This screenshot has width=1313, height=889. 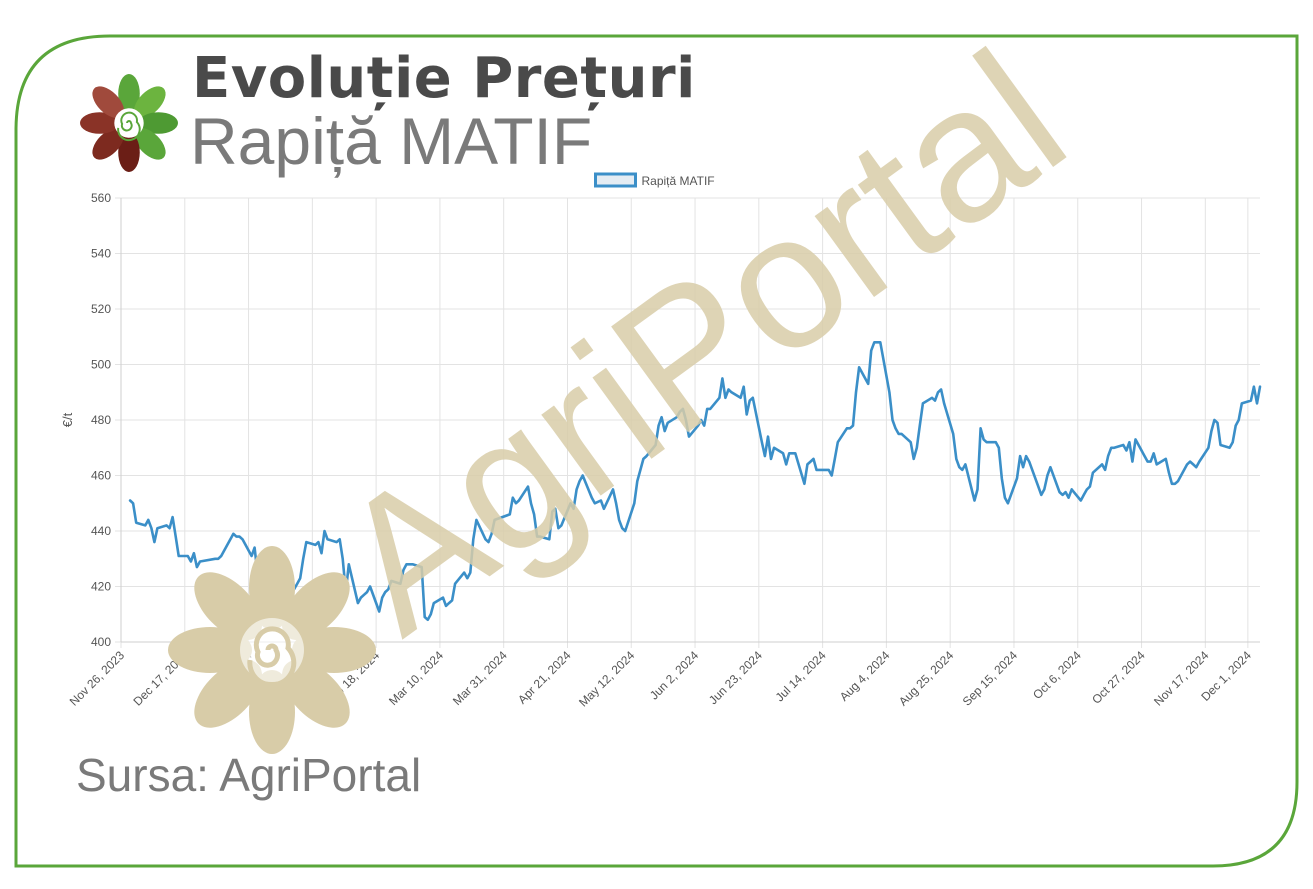 I want to click on y-tick-label: 480, so click(x=101, y=420).